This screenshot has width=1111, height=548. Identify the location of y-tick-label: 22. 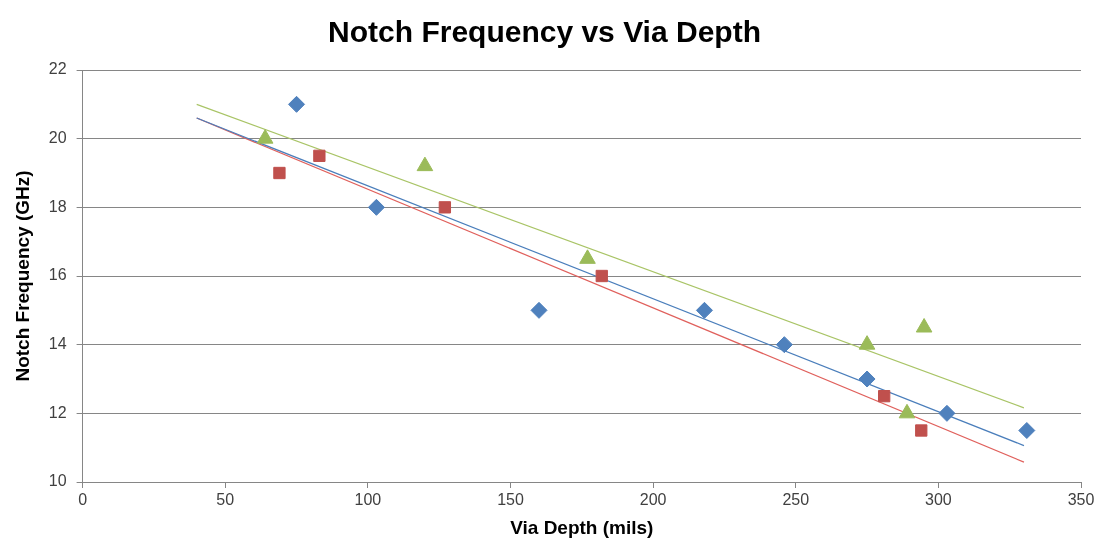
(57, 69).